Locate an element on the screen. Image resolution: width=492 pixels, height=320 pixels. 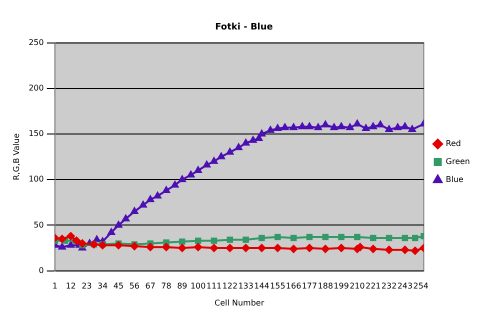
x-tick-label: 177 is located at coordinates (310, 286).